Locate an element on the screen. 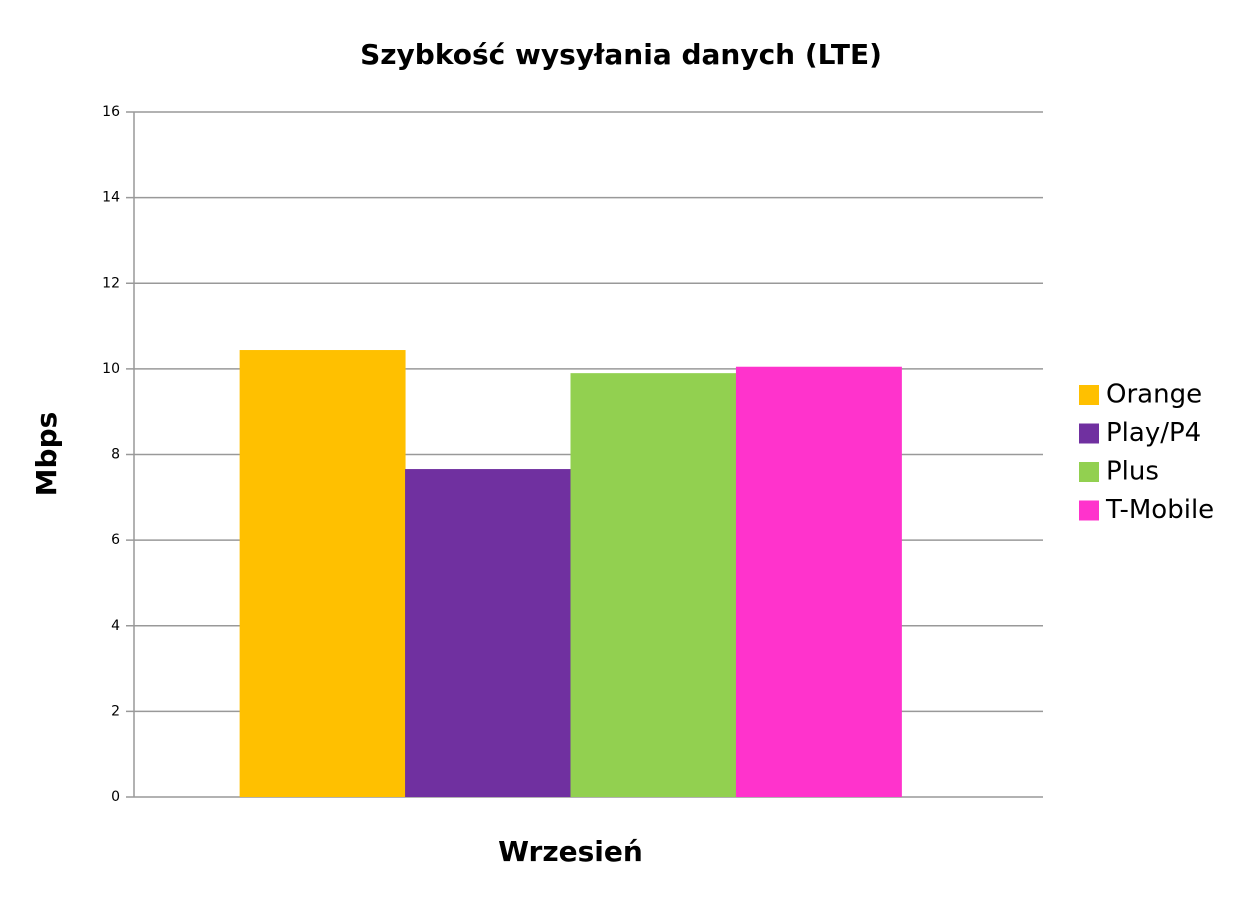 The width and height of the screenshot is (1246, 907). y-tick-label: 10 is located at coordinates (111, 369).